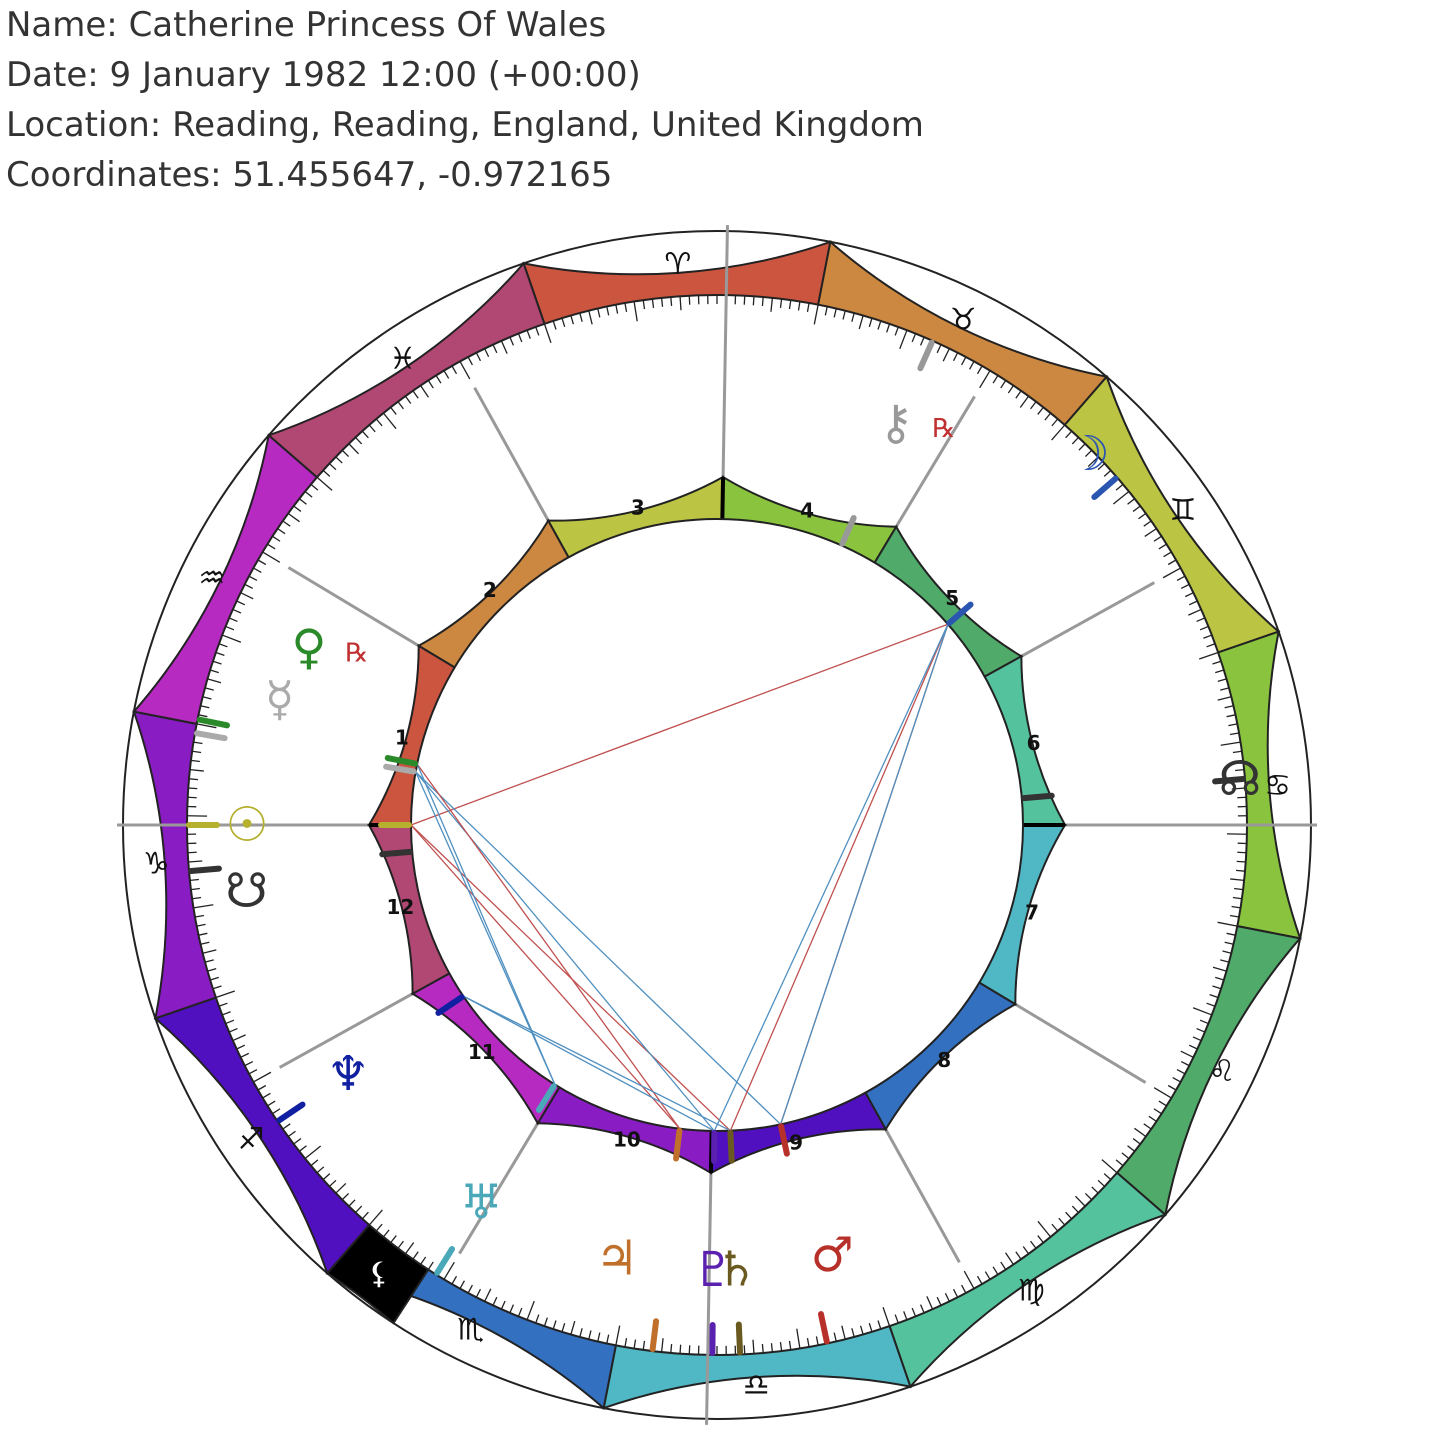 The width and height of the screenshot is (1431, 1431). I want to click on leo-sign-glyph: ♌, so click(1222, 1071).